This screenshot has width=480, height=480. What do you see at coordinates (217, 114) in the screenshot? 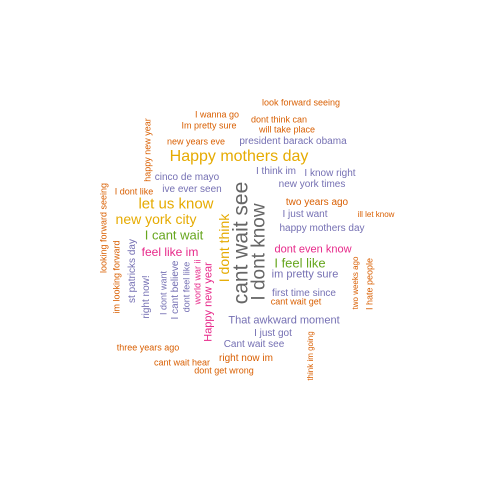
I see `word: I wanna go` at bounding box center [217, 114].